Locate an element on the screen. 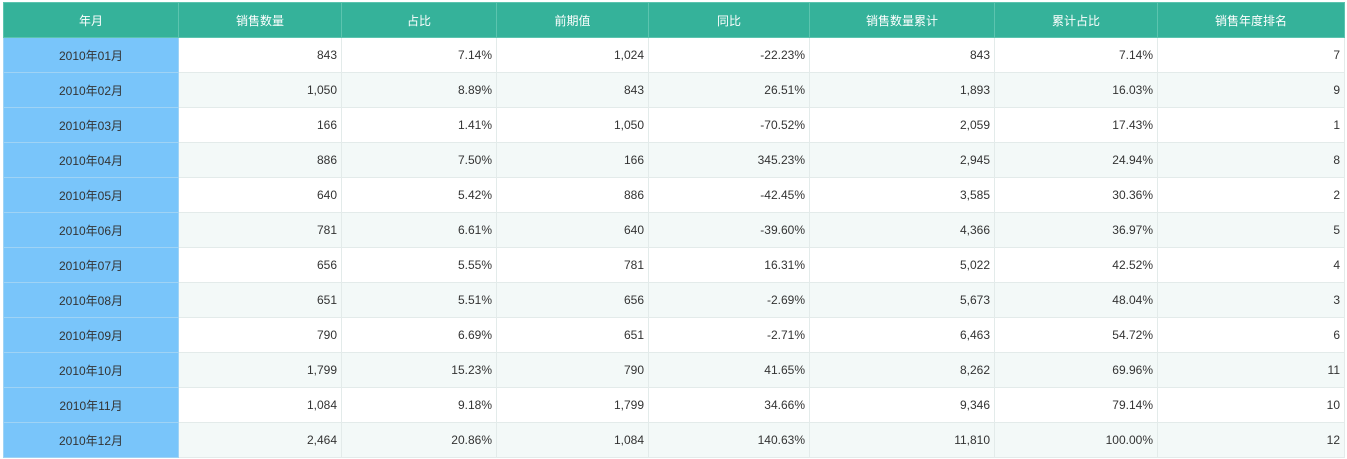 The height and width of the screenshot is (459, 1347). header-cell: 累计占比 is located at coordinates (1076, 20).